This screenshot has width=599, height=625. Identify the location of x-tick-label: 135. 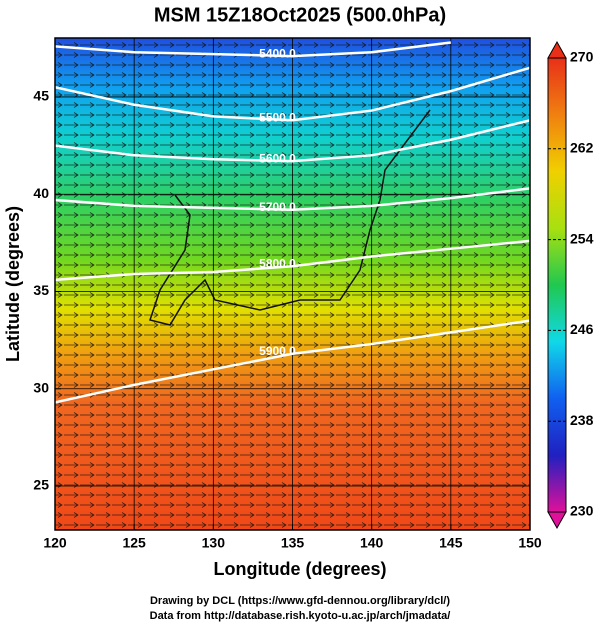
(293, 543).